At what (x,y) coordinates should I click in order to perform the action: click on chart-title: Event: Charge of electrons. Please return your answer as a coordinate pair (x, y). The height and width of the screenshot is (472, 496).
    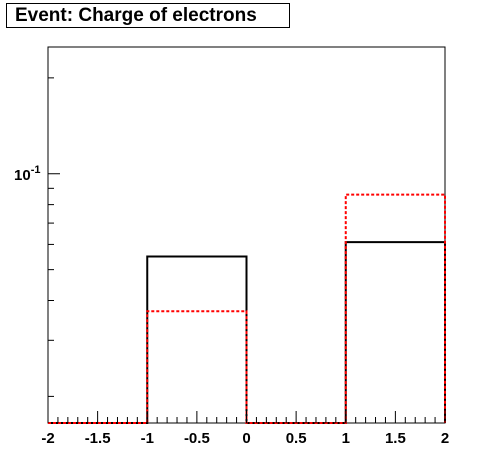
    Looking at the image, I should click on (136, 15).